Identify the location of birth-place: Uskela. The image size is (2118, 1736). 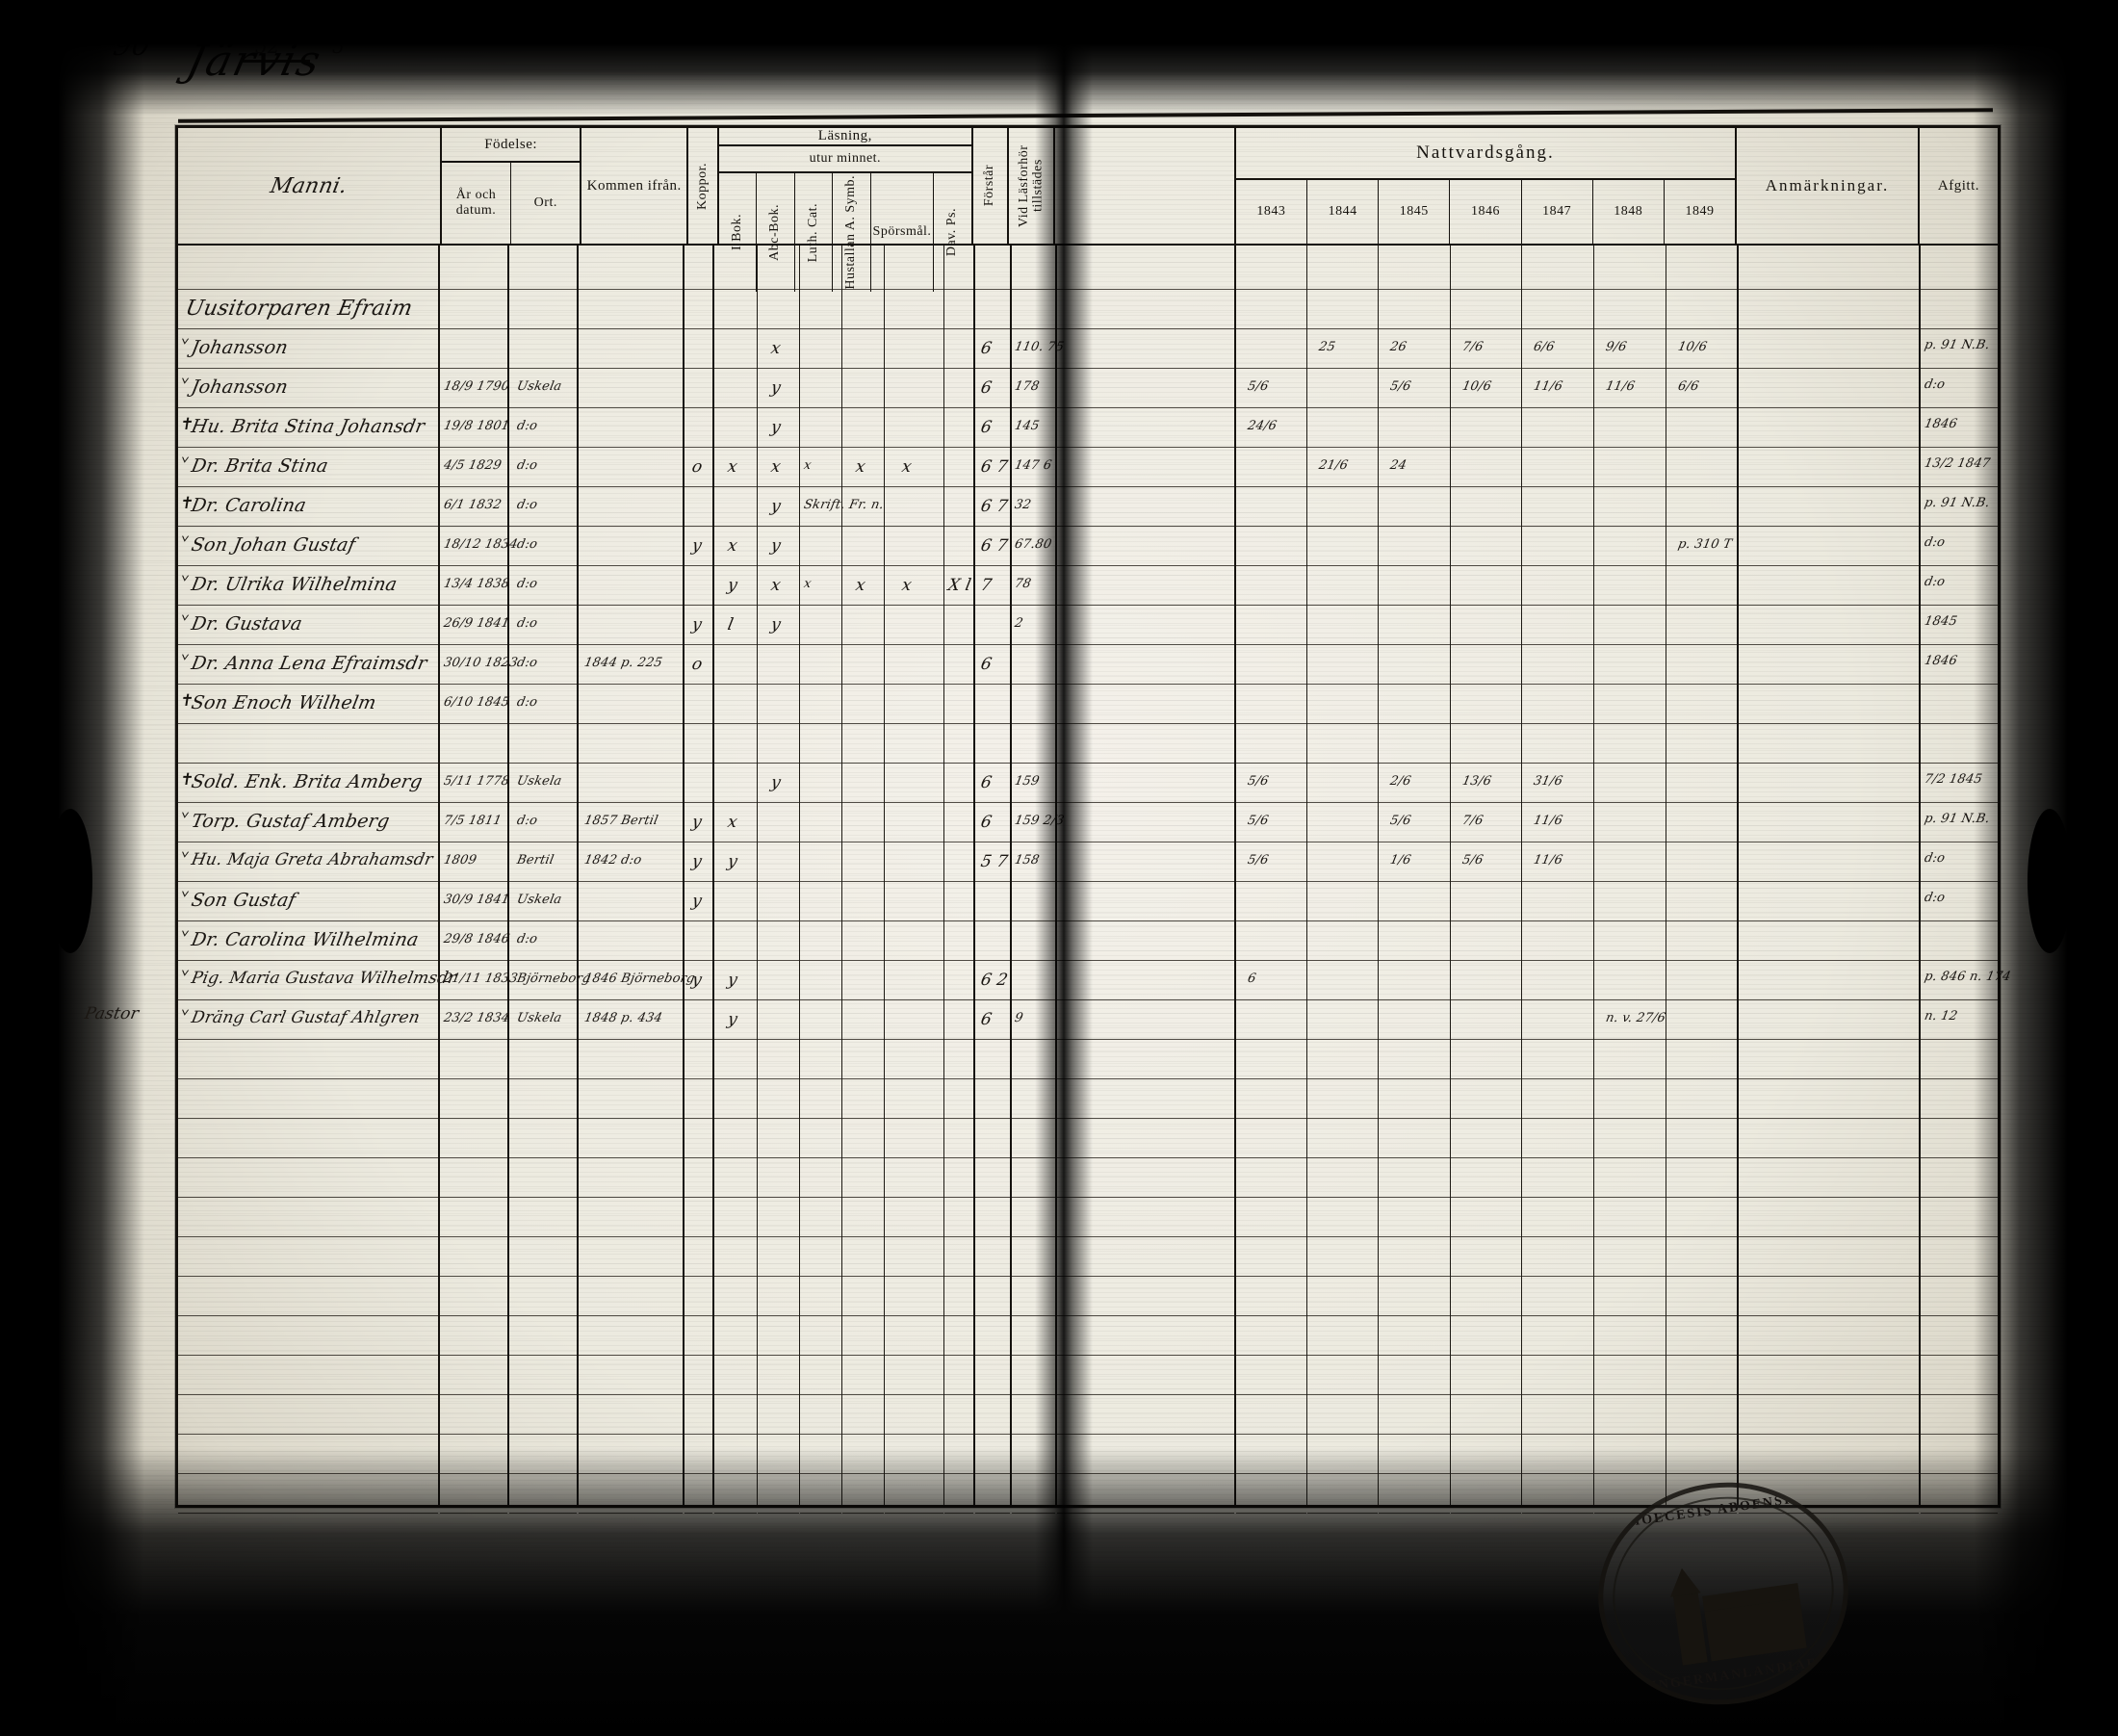
(539, 386).